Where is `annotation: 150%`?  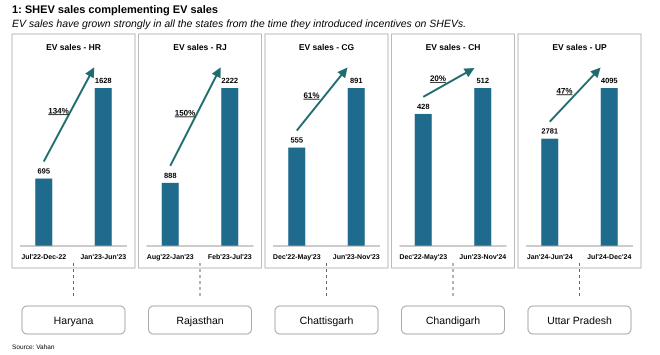
annotation: 150% is located at coordinates (185, 113).